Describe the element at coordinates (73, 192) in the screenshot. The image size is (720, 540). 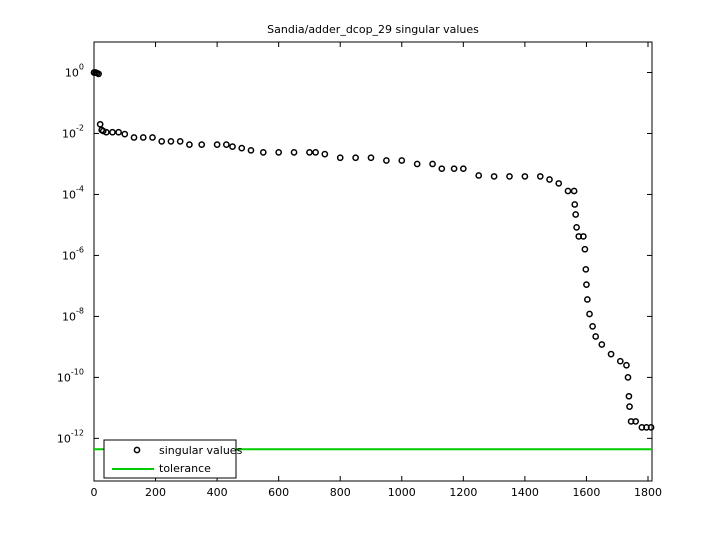
I see `y-tick-label: 10⁻⁴` at that location.